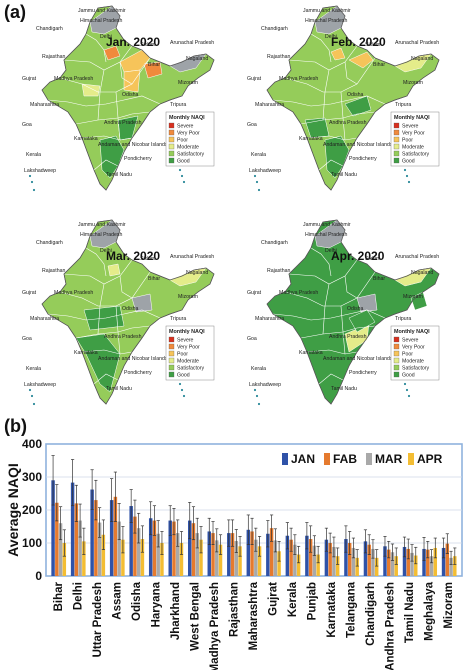 Image resolution: width=474 pixels, height=670 pixels. What do you see at coordinates (326, 235) in the screenshot?
I see `state-label: Himachal Pradesh` at bounding box center [326, 235].